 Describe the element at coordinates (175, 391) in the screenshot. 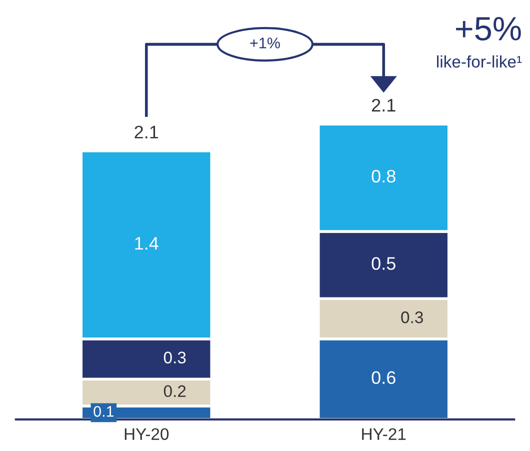

I see `data-label: 0.2` at that location.